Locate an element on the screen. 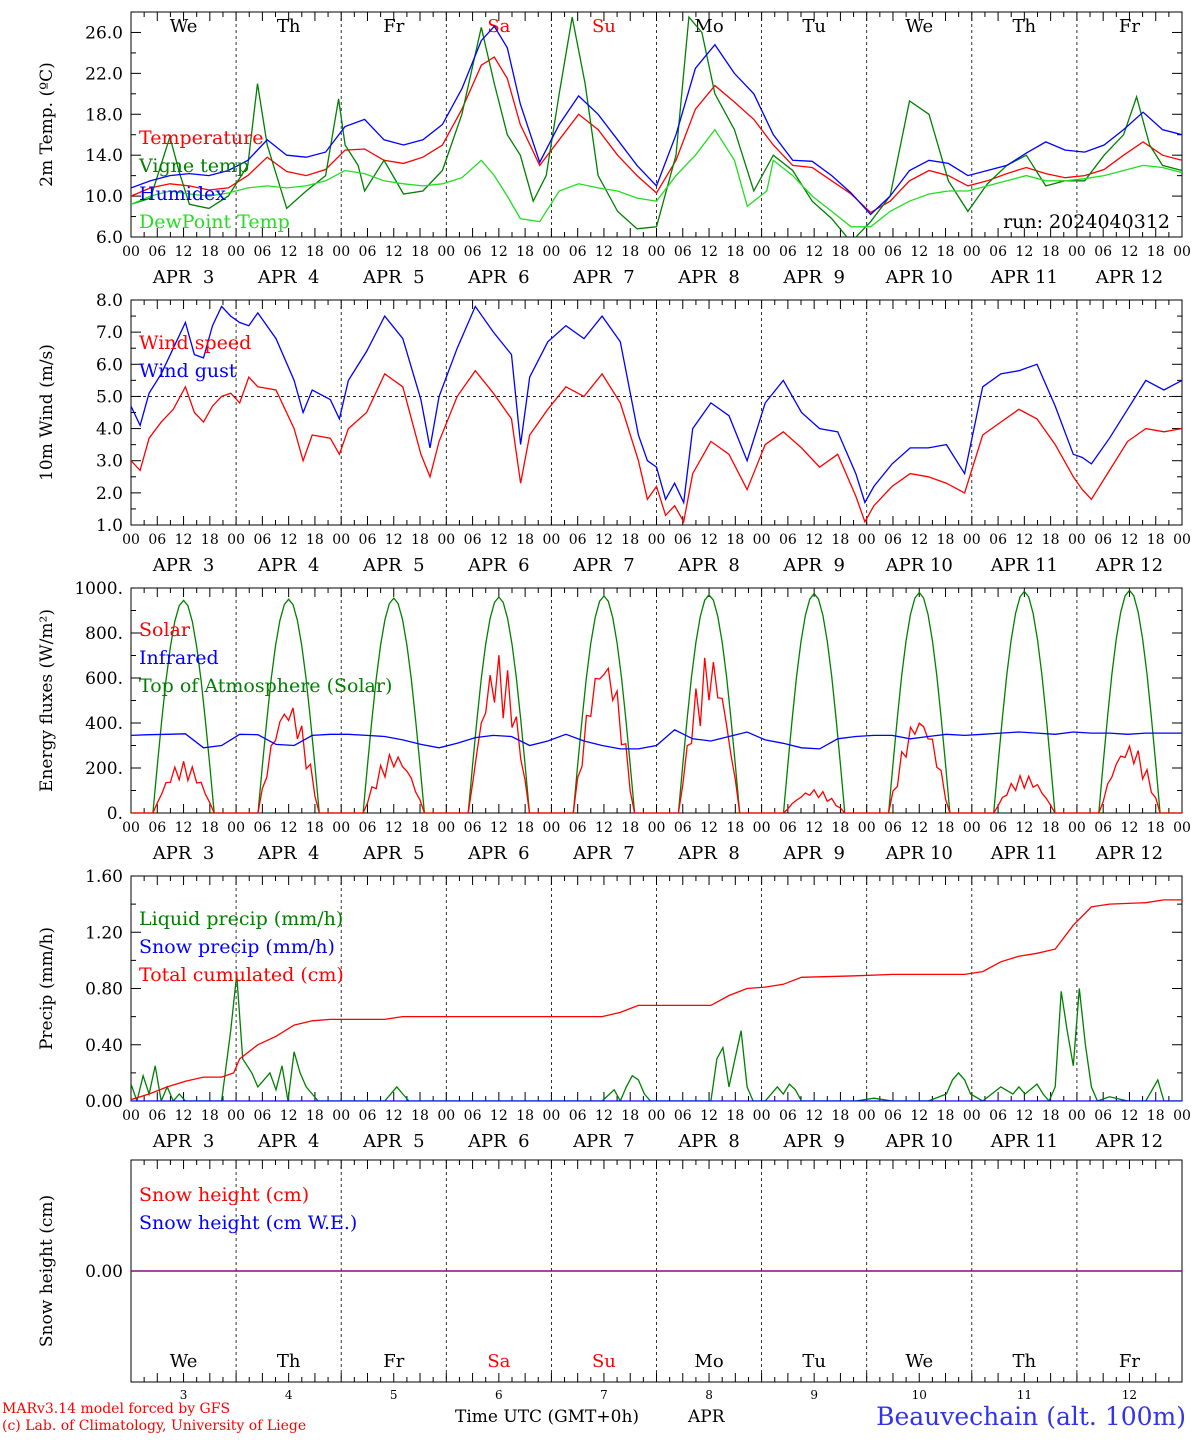  day-number: 9 is located at coordinates (814, 1395).